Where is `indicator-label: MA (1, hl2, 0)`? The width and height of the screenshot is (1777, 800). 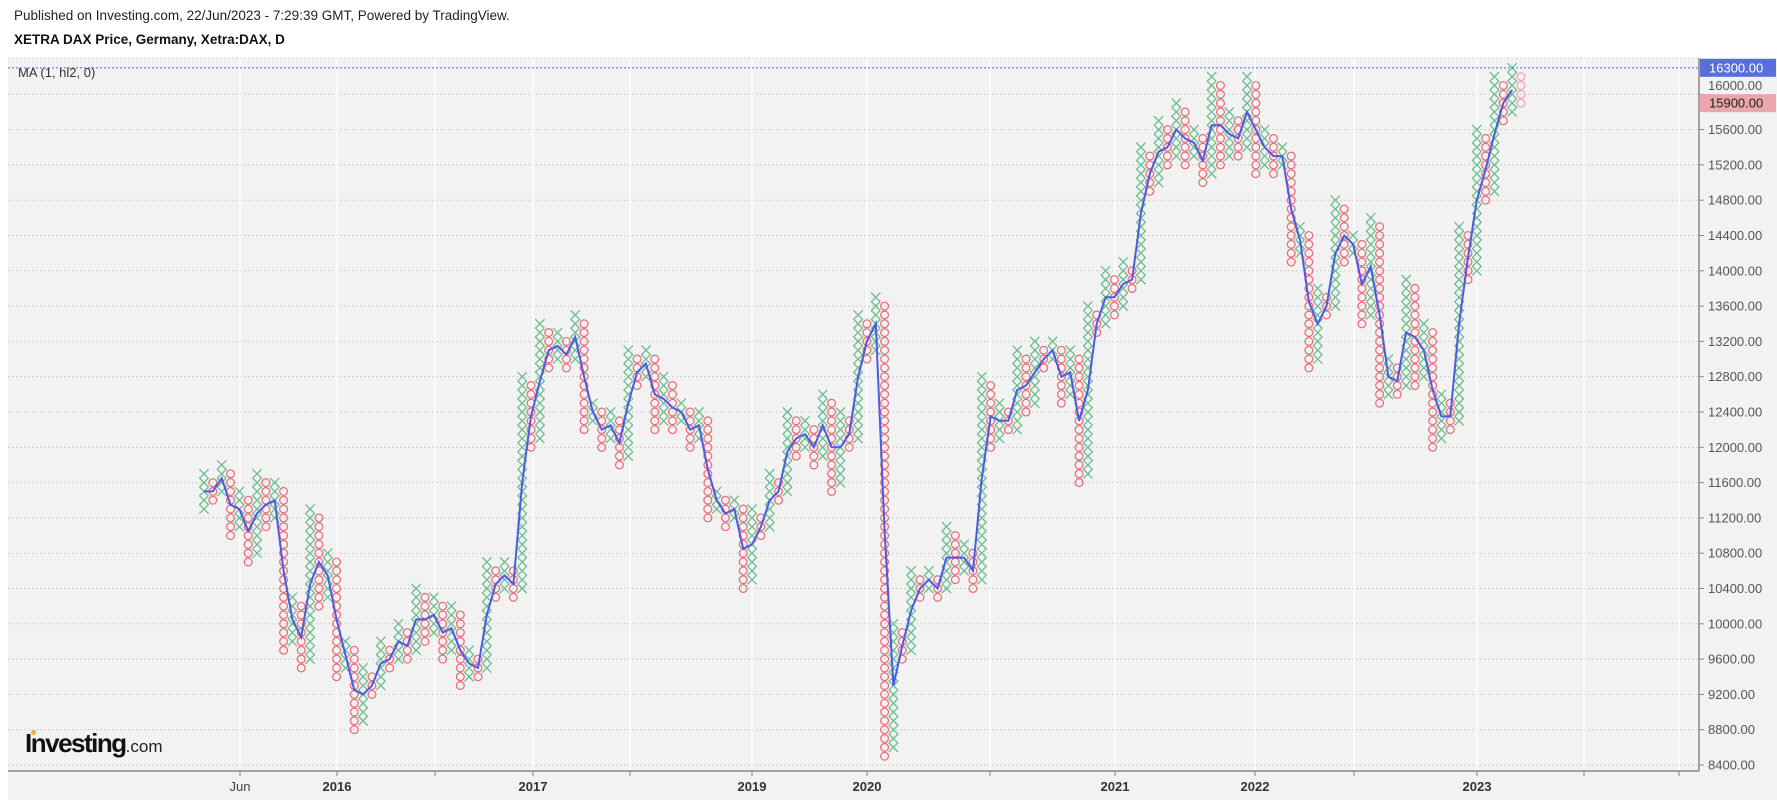
indicator-label: MA (1, hl2, 0) is located at coordinates (56, 72).